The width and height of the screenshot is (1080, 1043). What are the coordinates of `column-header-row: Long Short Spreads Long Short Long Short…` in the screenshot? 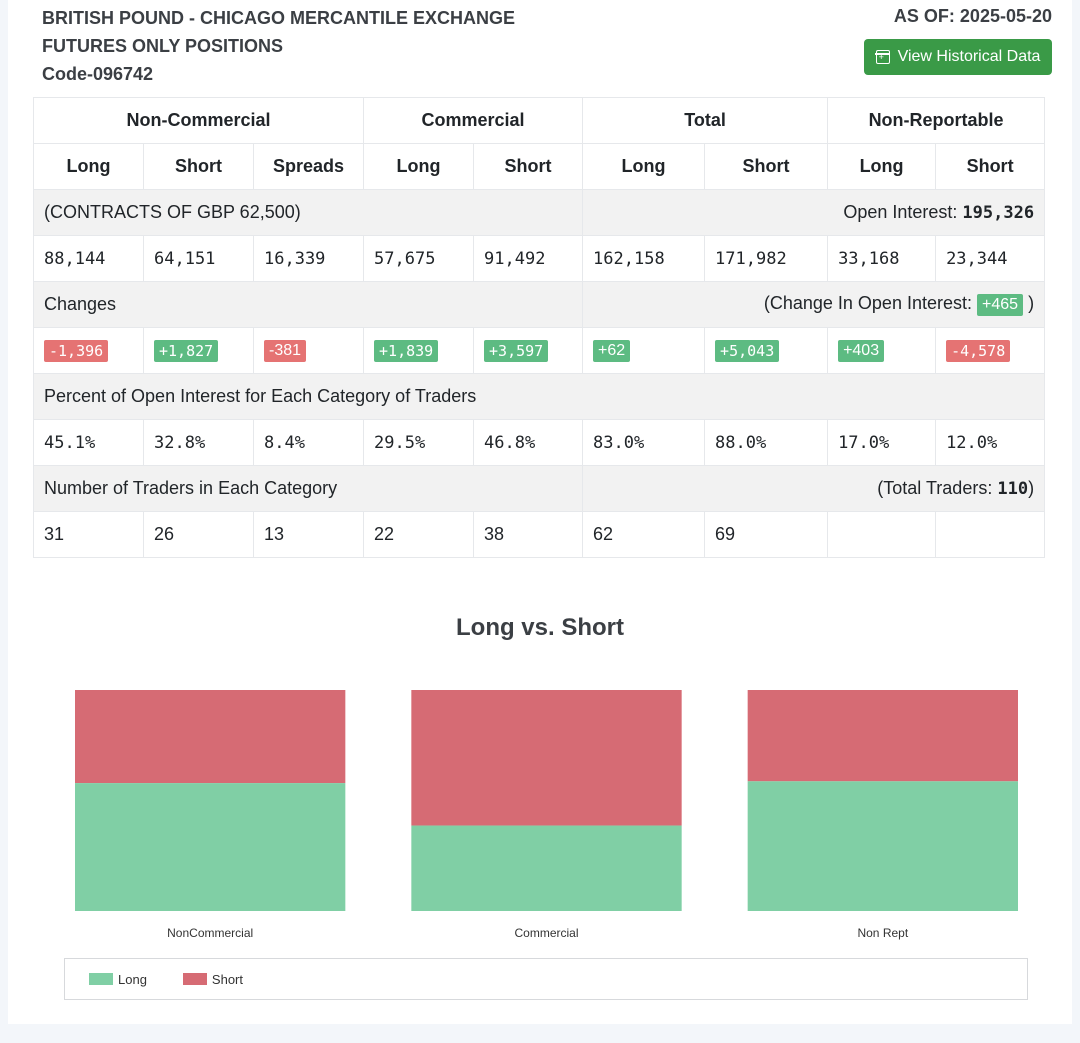 It's located at (539, 166).